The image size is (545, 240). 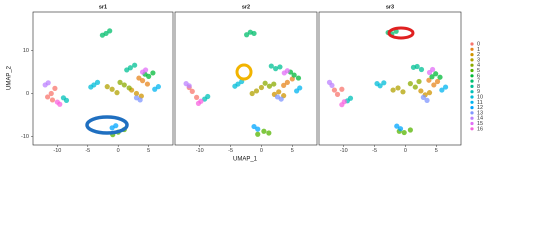 What do you see at coordinates (478, 71) in the screenshot?
I see `legend-label: 5` at bounding box center [478, 71].